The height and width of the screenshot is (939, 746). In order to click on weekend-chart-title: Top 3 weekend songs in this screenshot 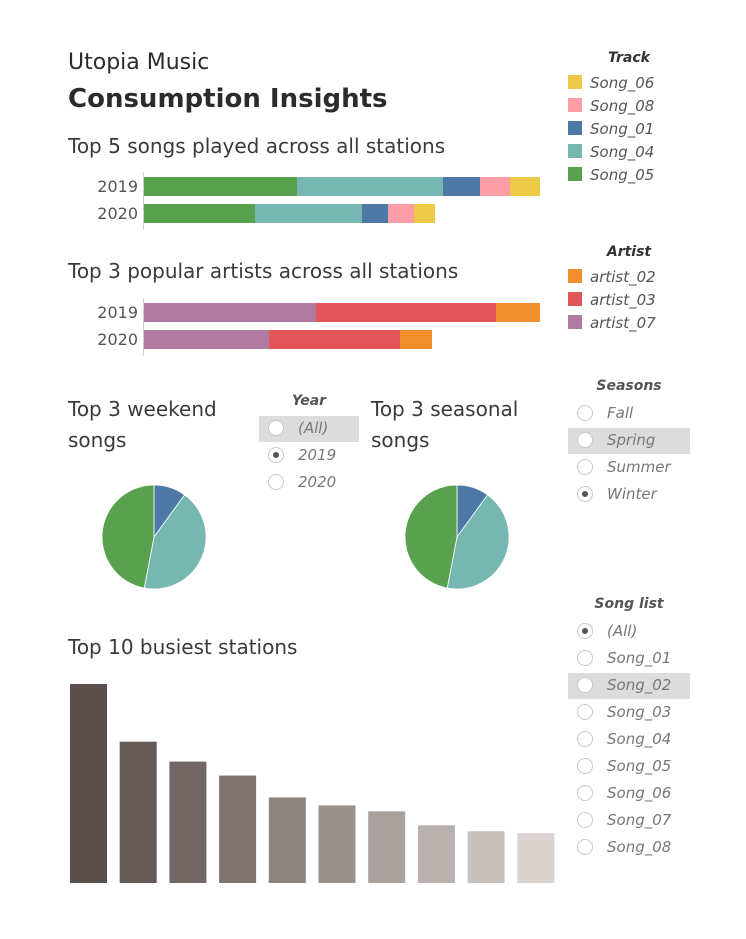, I will do `click(142, 424)`.